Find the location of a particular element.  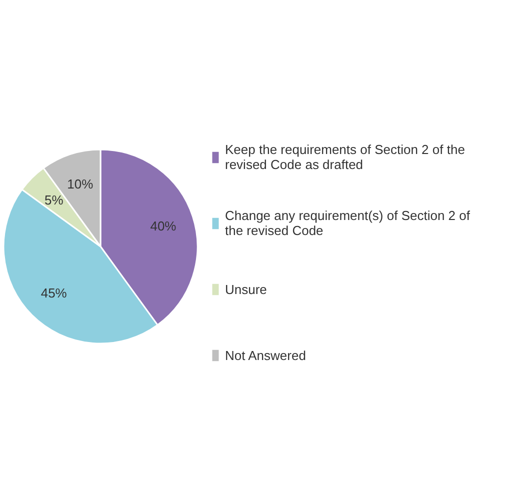

legend-label: Unsure is located at coordinates (246, 289).